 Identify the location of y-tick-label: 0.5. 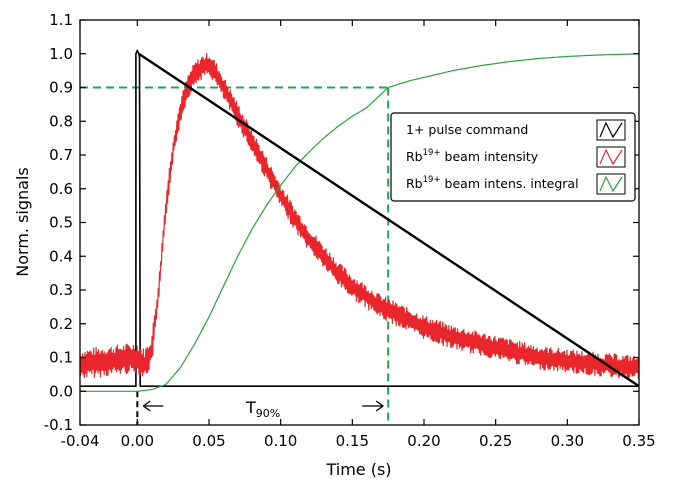
(61, 223).